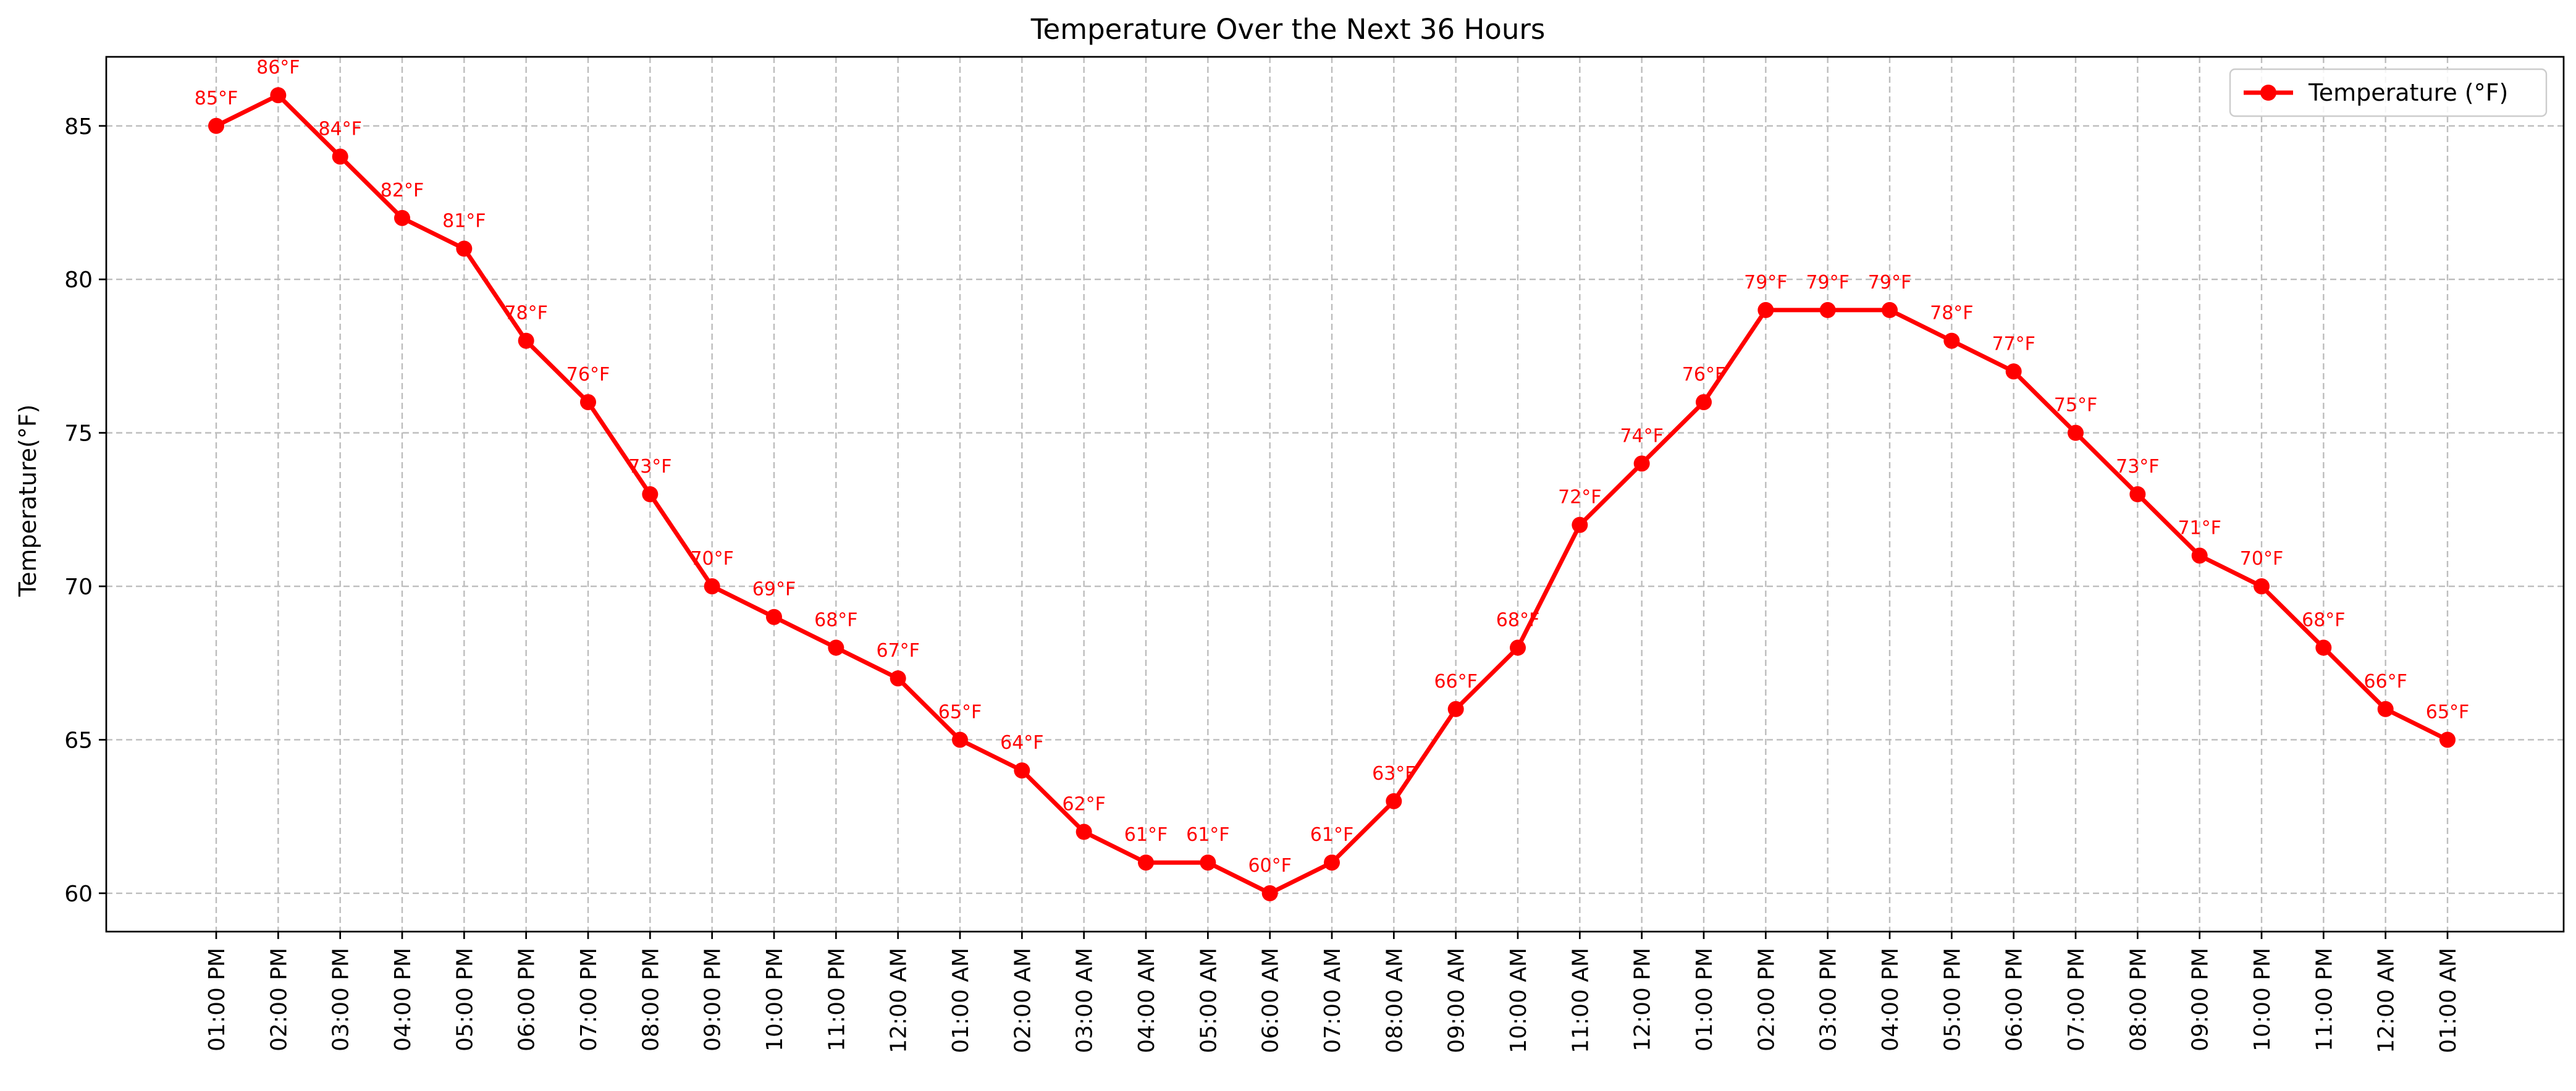 This screenshot has width=2576, height=1091. I want to click on y-tick-label: 75, so click(78, 434).